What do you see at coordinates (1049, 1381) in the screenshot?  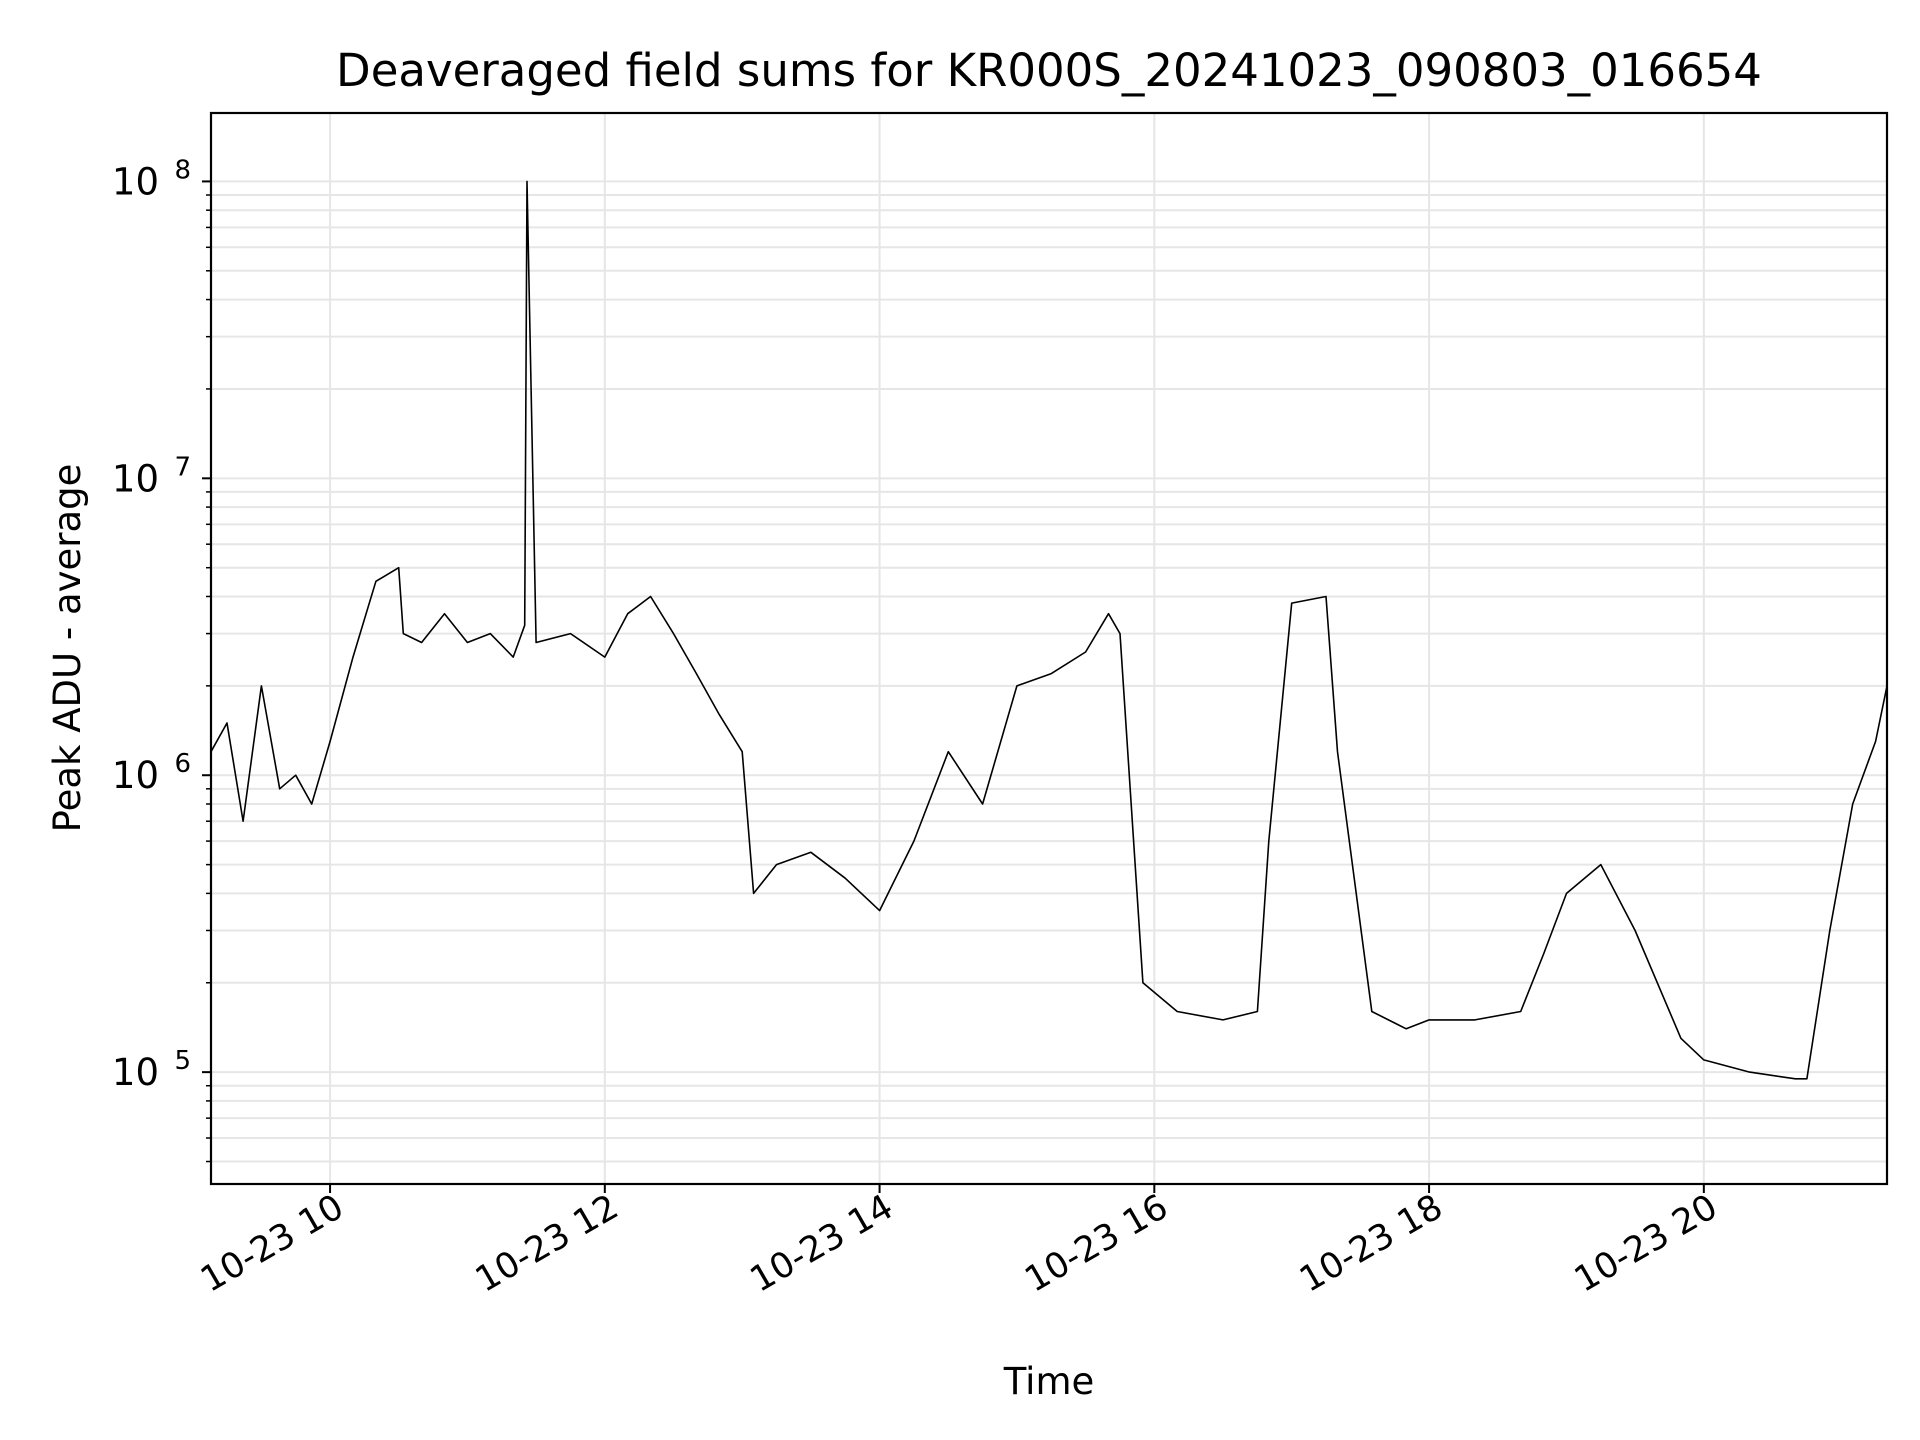 I see `x-axis-label: Time` at bounding box center [1049, 1381].